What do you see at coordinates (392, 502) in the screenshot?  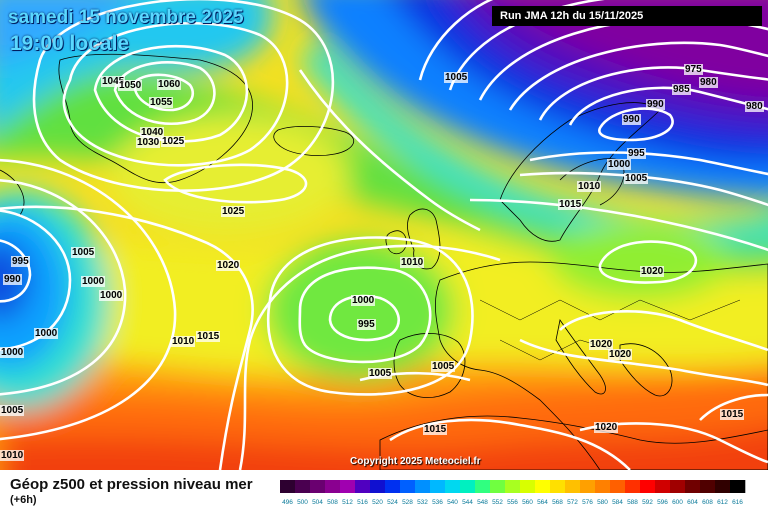 I see `scale-value: 524` at bounding box center [392, 502].